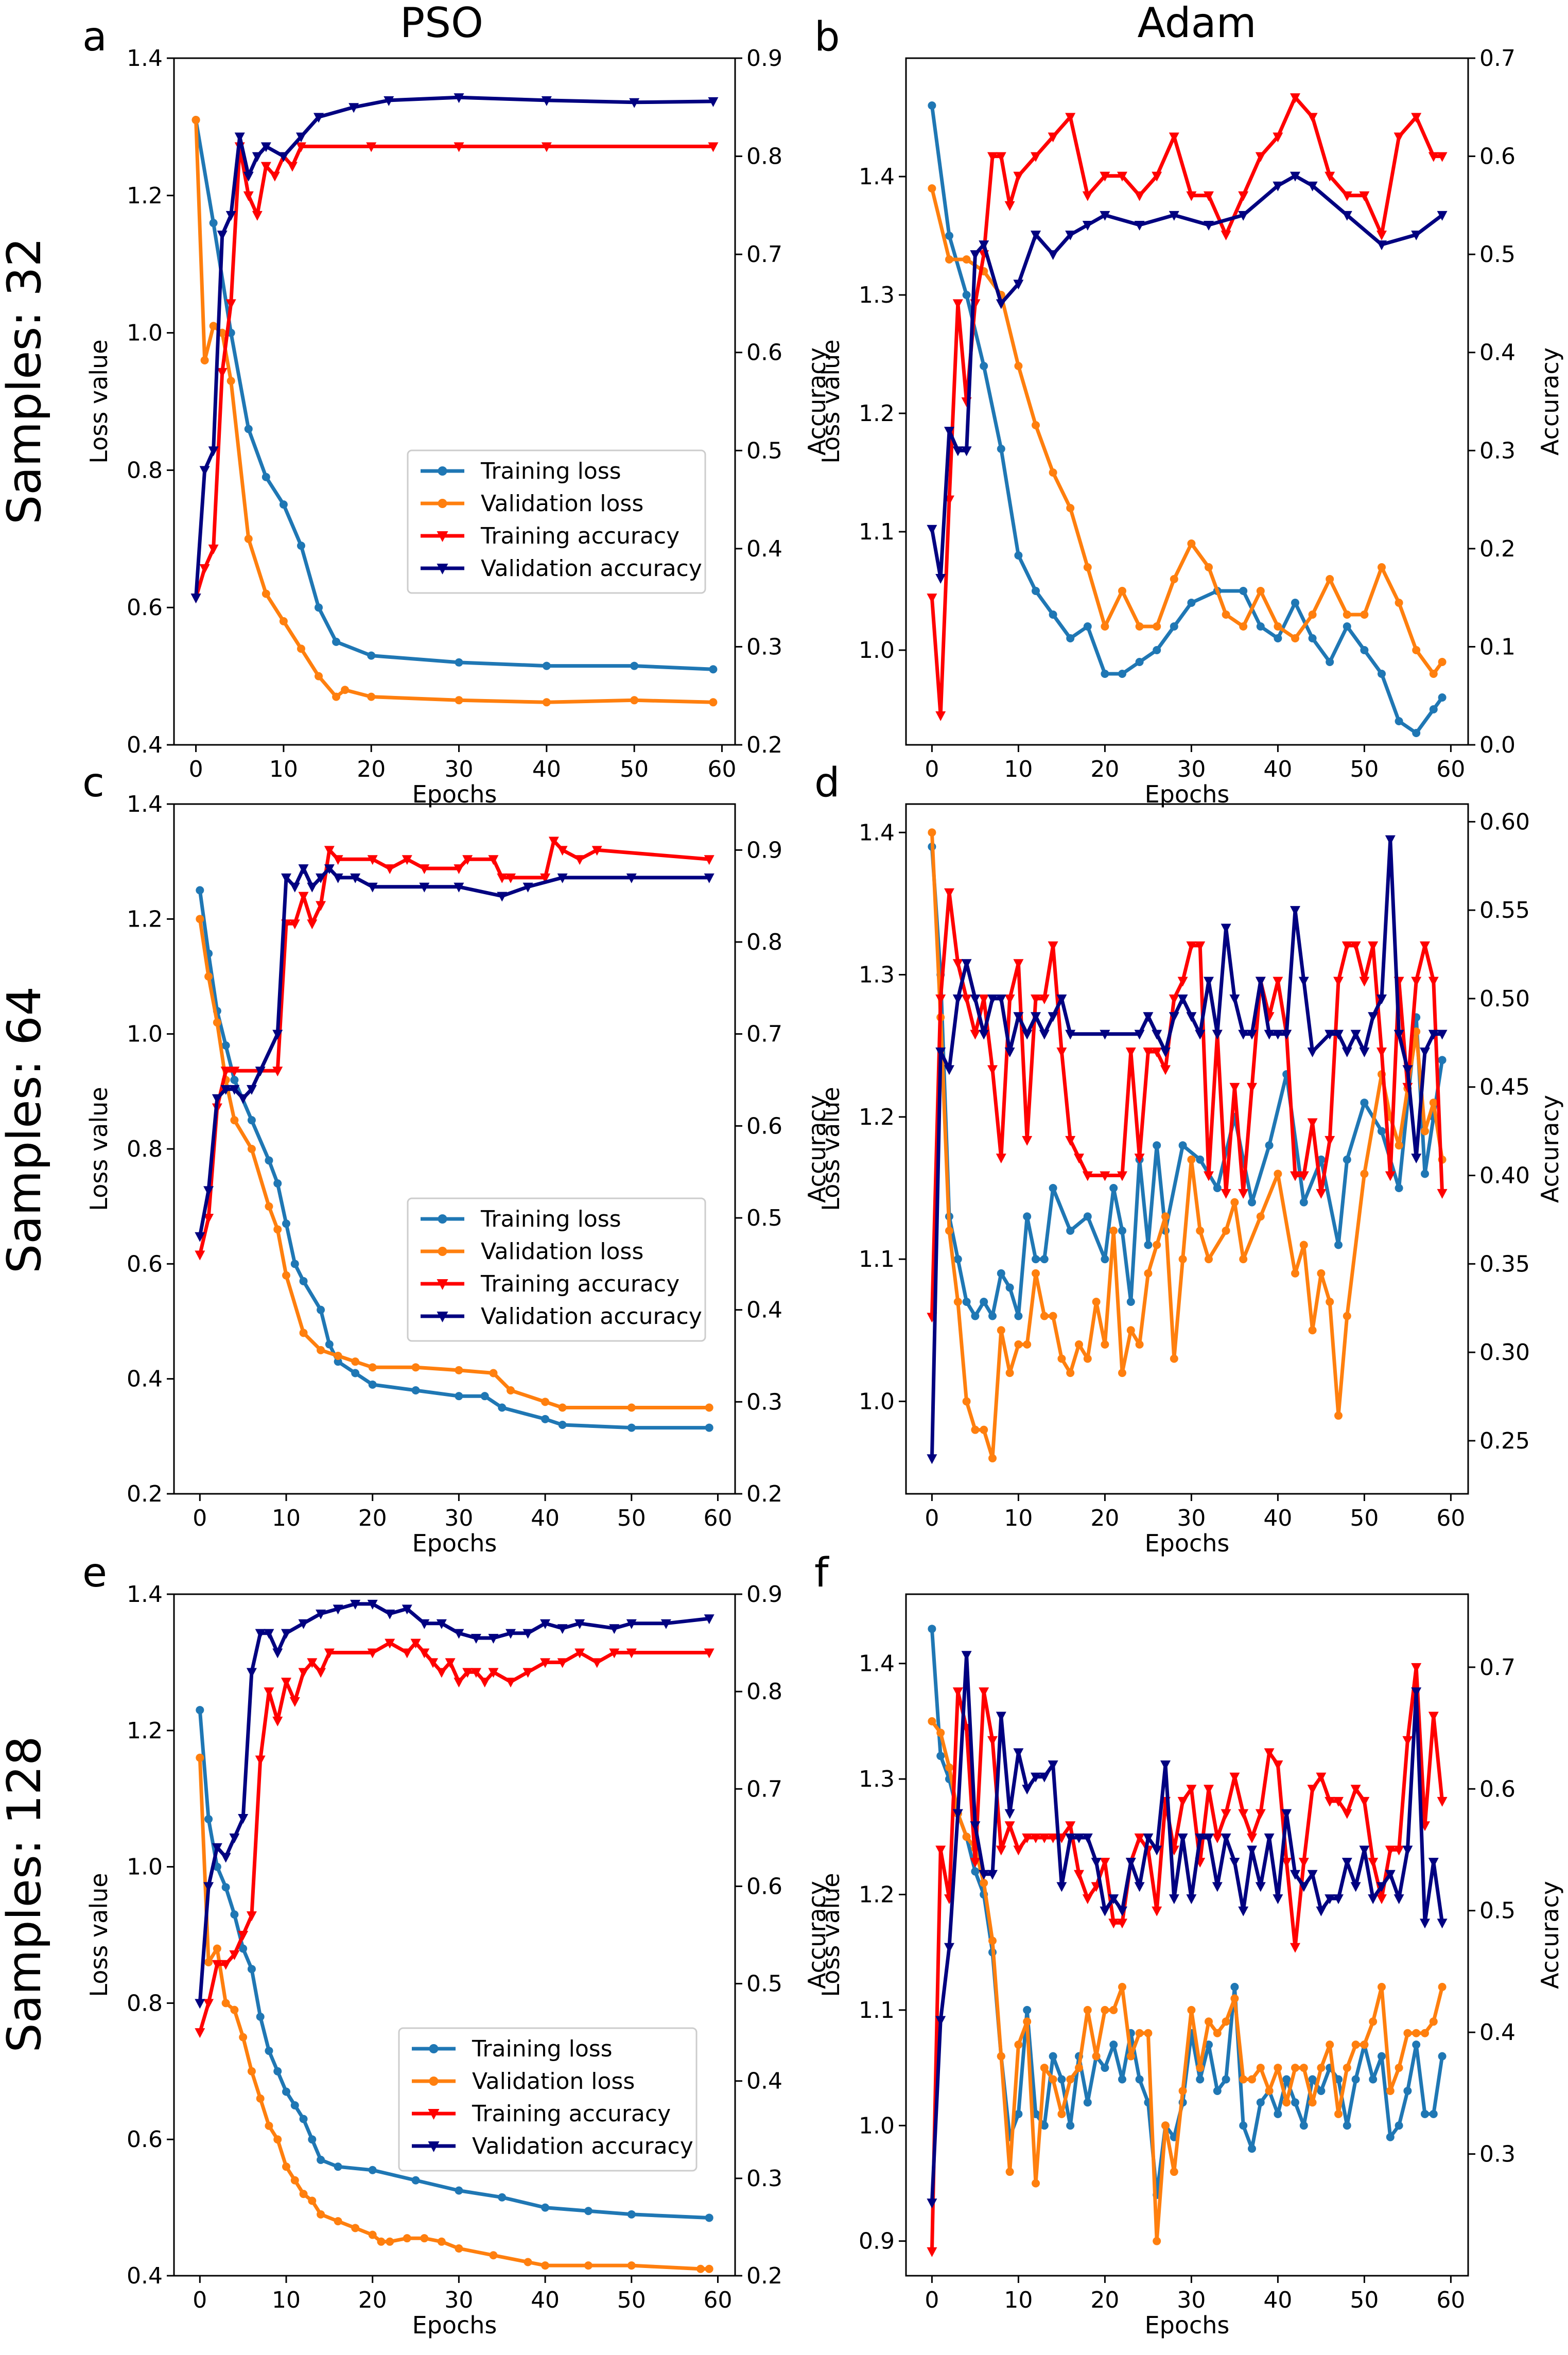  Describe the element at coordinates (821, 1573) in the screenshot. I see `panel-letter: f` at that location.